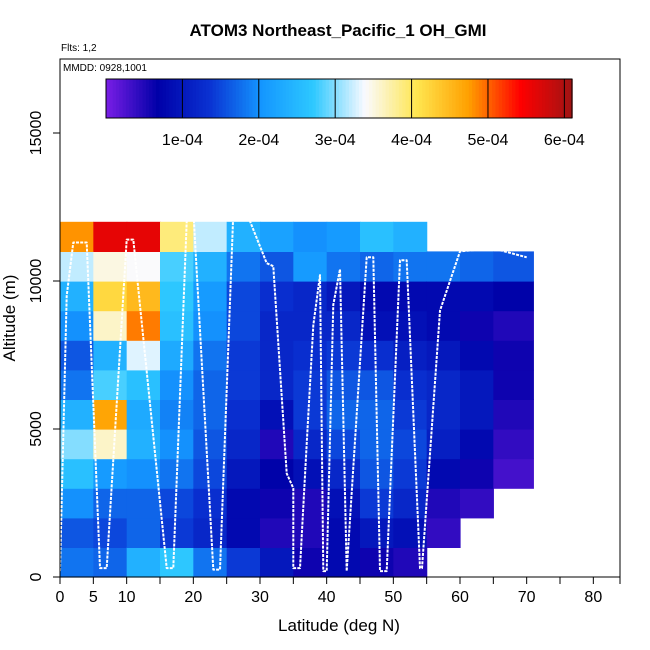 Image resolution: width=650 pixels, height=650 pixels. What do you see at coordinates (79, 48) in the screenshot?
I see `flights-label: Flts: 1,2` at bounding box center [79, 48].